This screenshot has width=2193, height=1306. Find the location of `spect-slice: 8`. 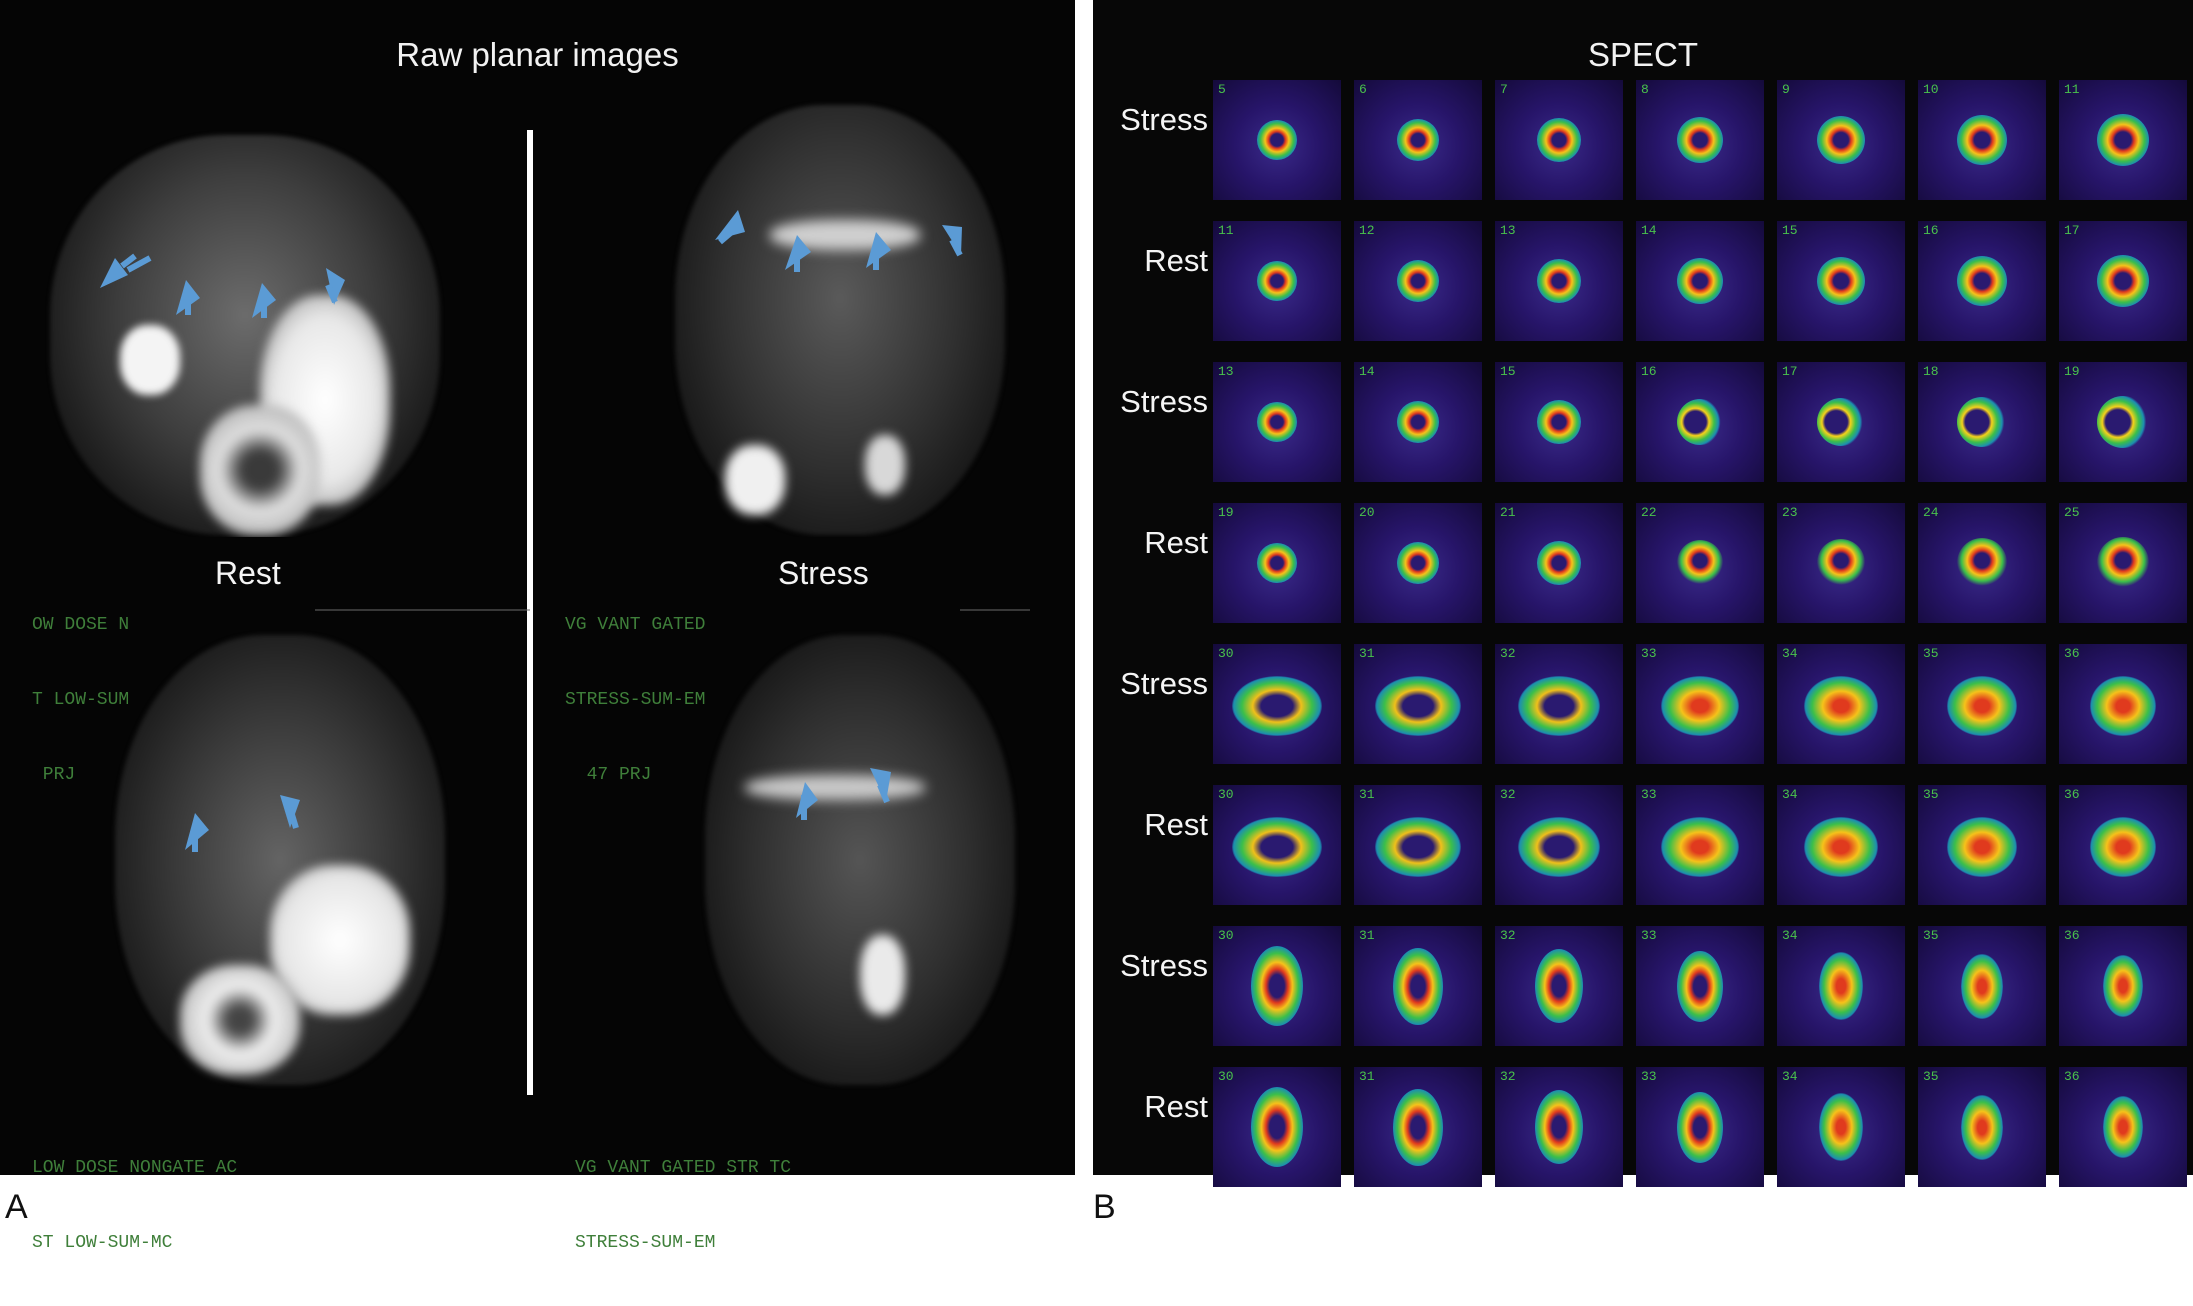

spect-slice: 8 is located at coordinates (1700, 140).